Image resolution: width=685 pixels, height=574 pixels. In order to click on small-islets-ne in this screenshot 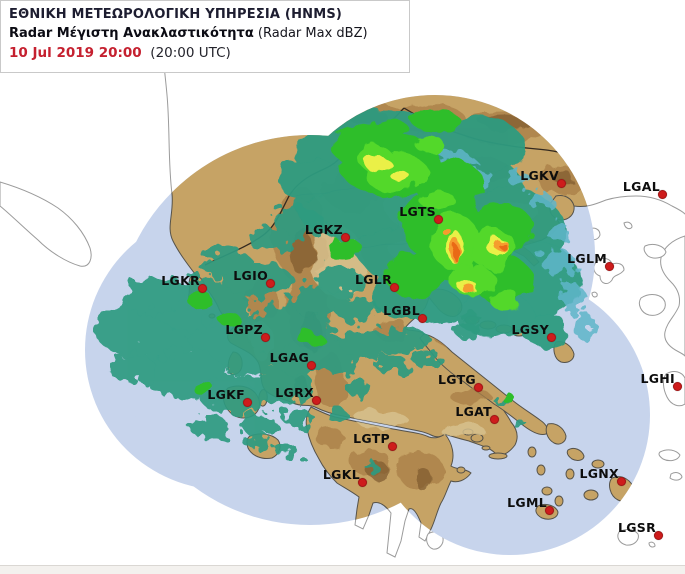, I will do `click(612, 259)`.